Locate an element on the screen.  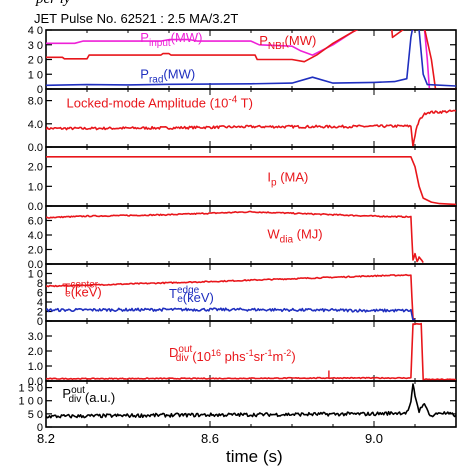
y-tick-label: 6.0 is located at coordinates (35, 222).